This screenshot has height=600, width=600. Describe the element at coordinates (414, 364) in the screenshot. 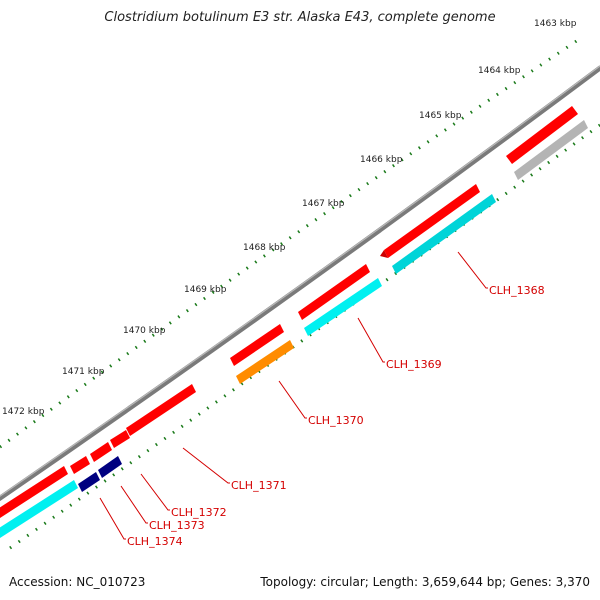

I see `gene-label: CLH_1369` at that location.